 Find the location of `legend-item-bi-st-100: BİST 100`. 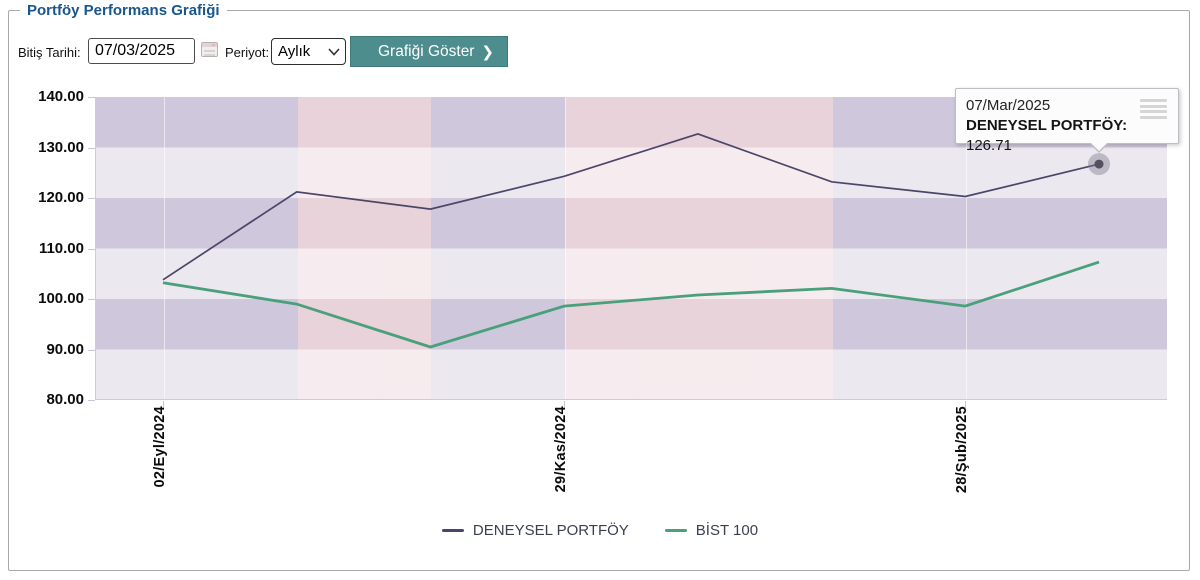

legend-item-bi-st-100: BİST 100 is located at coordinates (711, 530).